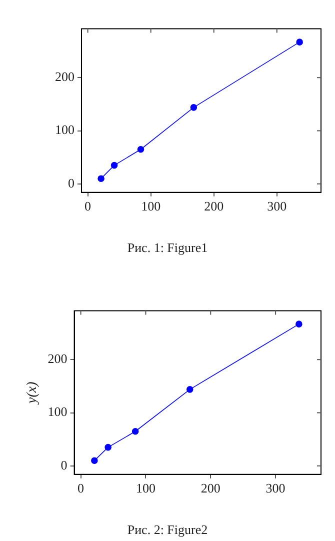 The height and width of the screenshot is (541, 335). I want to click on text: Рис. 1: Figure1, so click(167, 248).